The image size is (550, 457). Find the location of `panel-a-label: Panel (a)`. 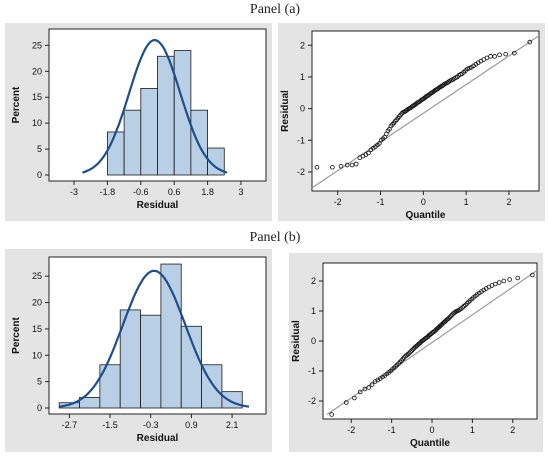

panel-a-label: Panel (a) is located at coordinates (275, 9).